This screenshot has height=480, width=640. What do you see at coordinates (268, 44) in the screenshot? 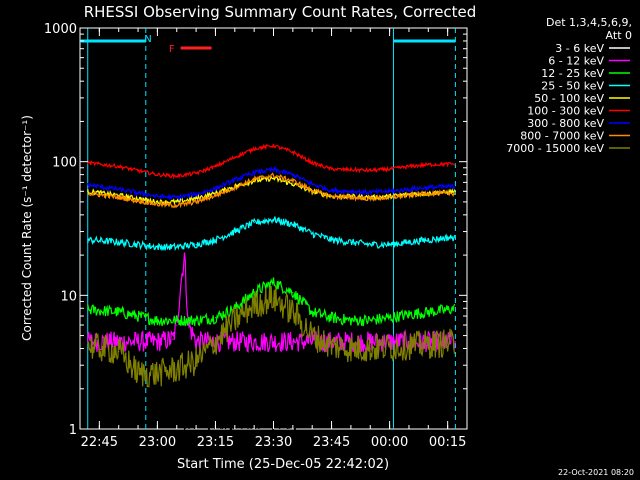
I see `flag-bars: NF` at bounding box center [268, 44].